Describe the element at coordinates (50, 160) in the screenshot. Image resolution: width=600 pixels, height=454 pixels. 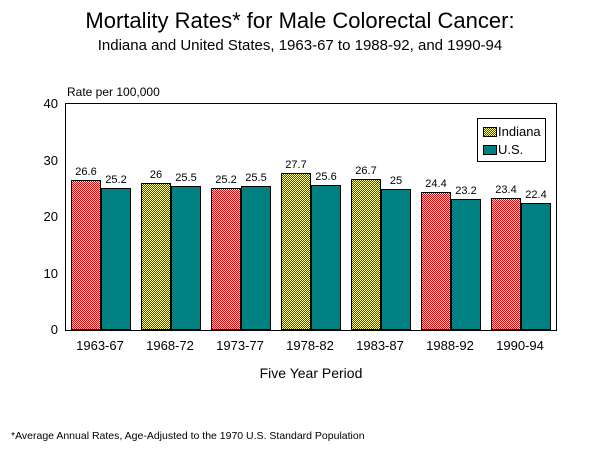
I see `y-tick-30: 30` at that location.